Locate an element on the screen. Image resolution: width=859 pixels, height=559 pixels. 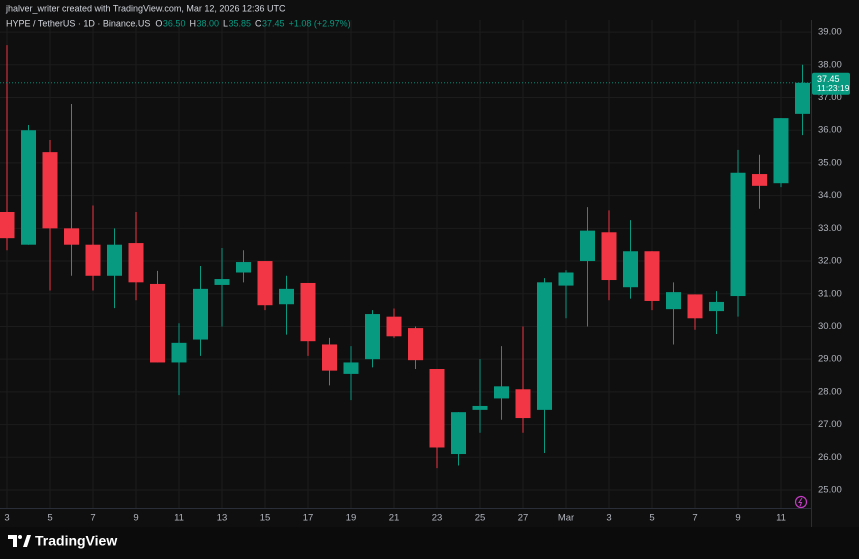
legend-key: L is located at coordinates (225, 23).